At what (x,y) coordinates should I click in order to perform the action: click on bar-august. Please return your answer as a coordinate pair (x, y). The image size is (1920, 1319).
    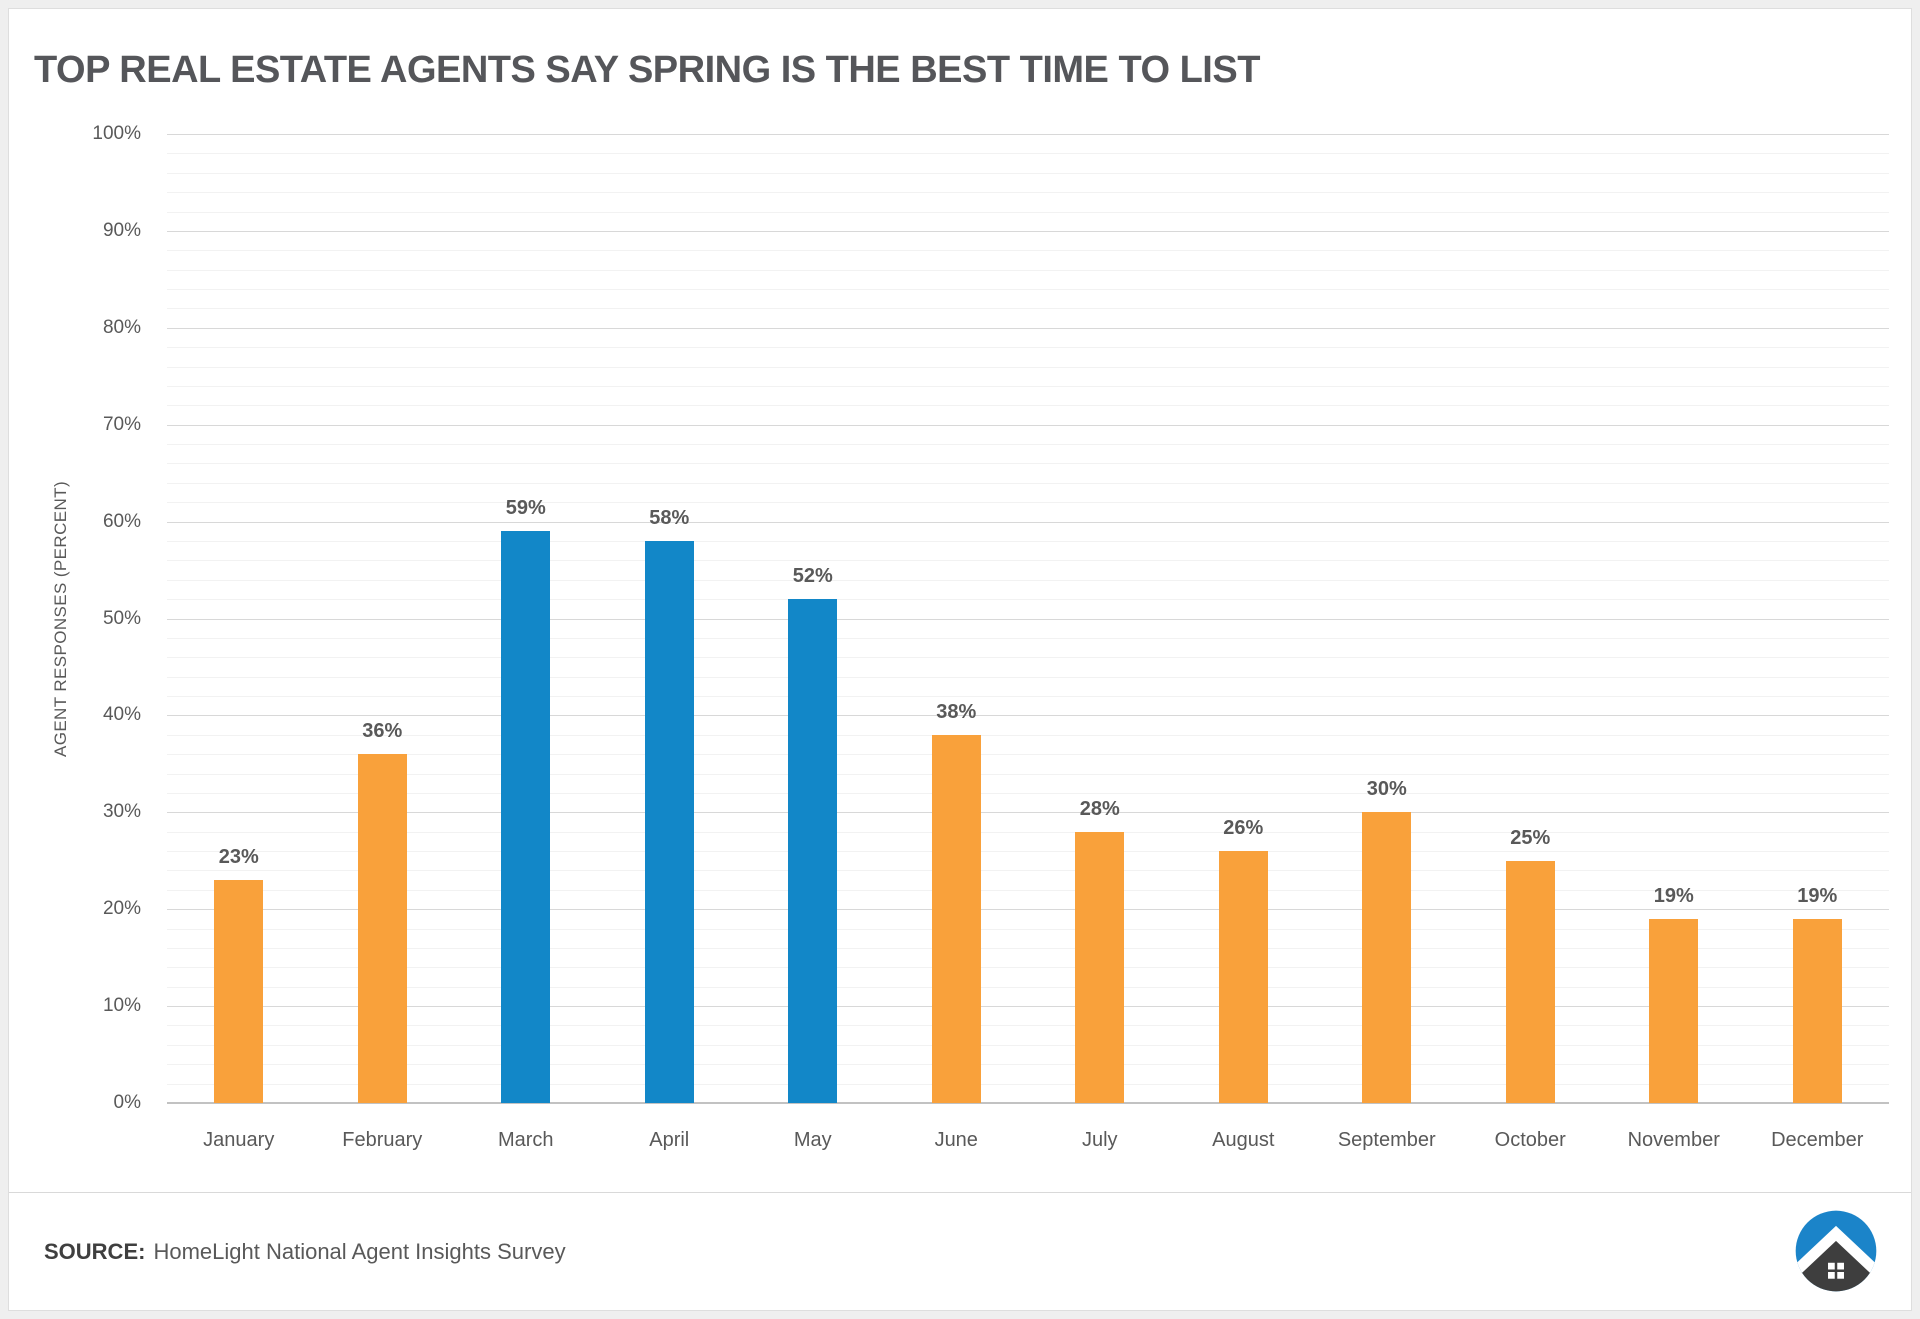
    Looking at the image, I should click on (1243, 977).